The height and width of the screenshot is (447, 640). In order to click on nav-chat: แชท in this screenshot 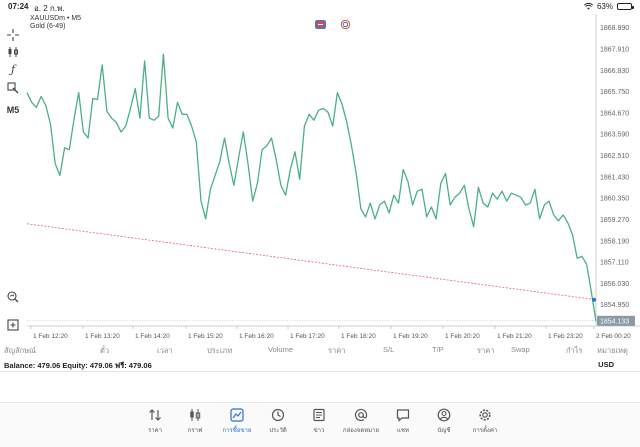, I will do `click(403, 421)`.